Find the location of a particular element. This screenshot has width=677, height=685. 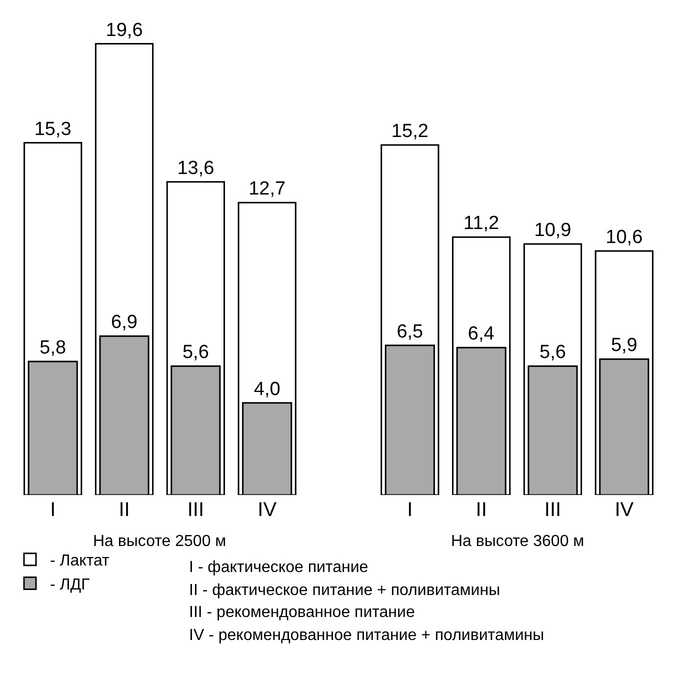

legend-label: - ЛДГ is located at coordinates (70, 585).